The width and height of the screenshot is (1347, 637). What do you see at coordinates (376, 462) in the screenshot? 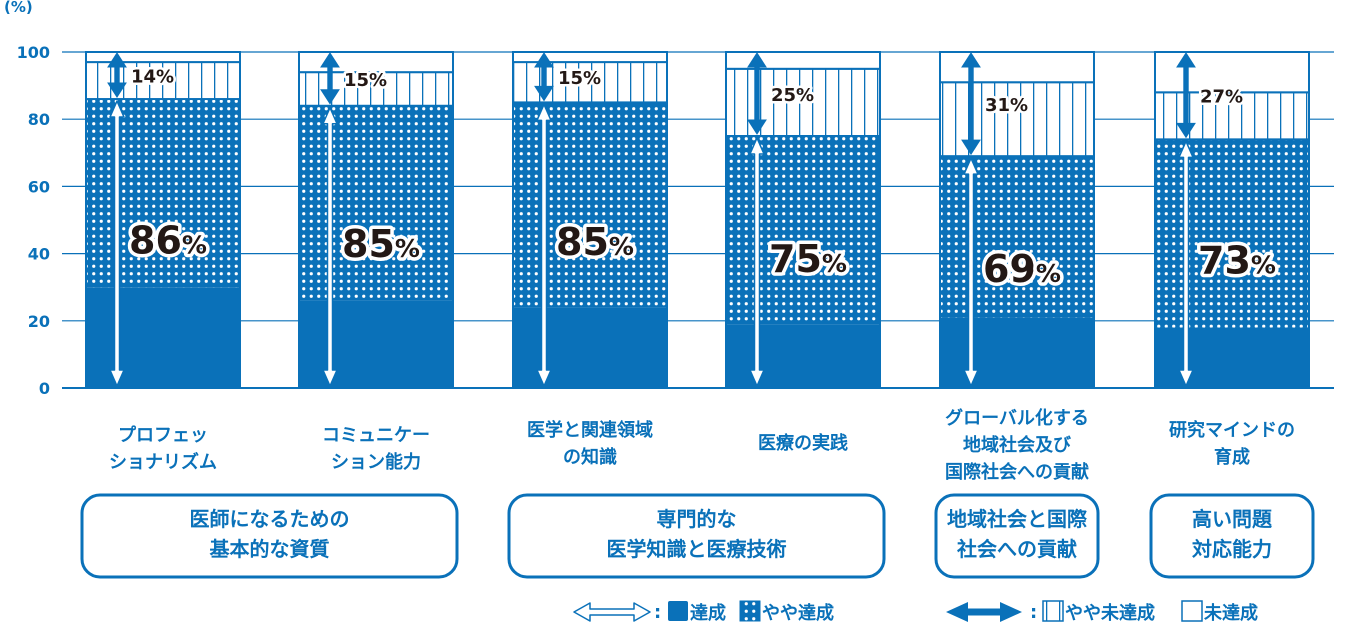
I see `category-label-line: ション能力` at bounding box center [376, 462].